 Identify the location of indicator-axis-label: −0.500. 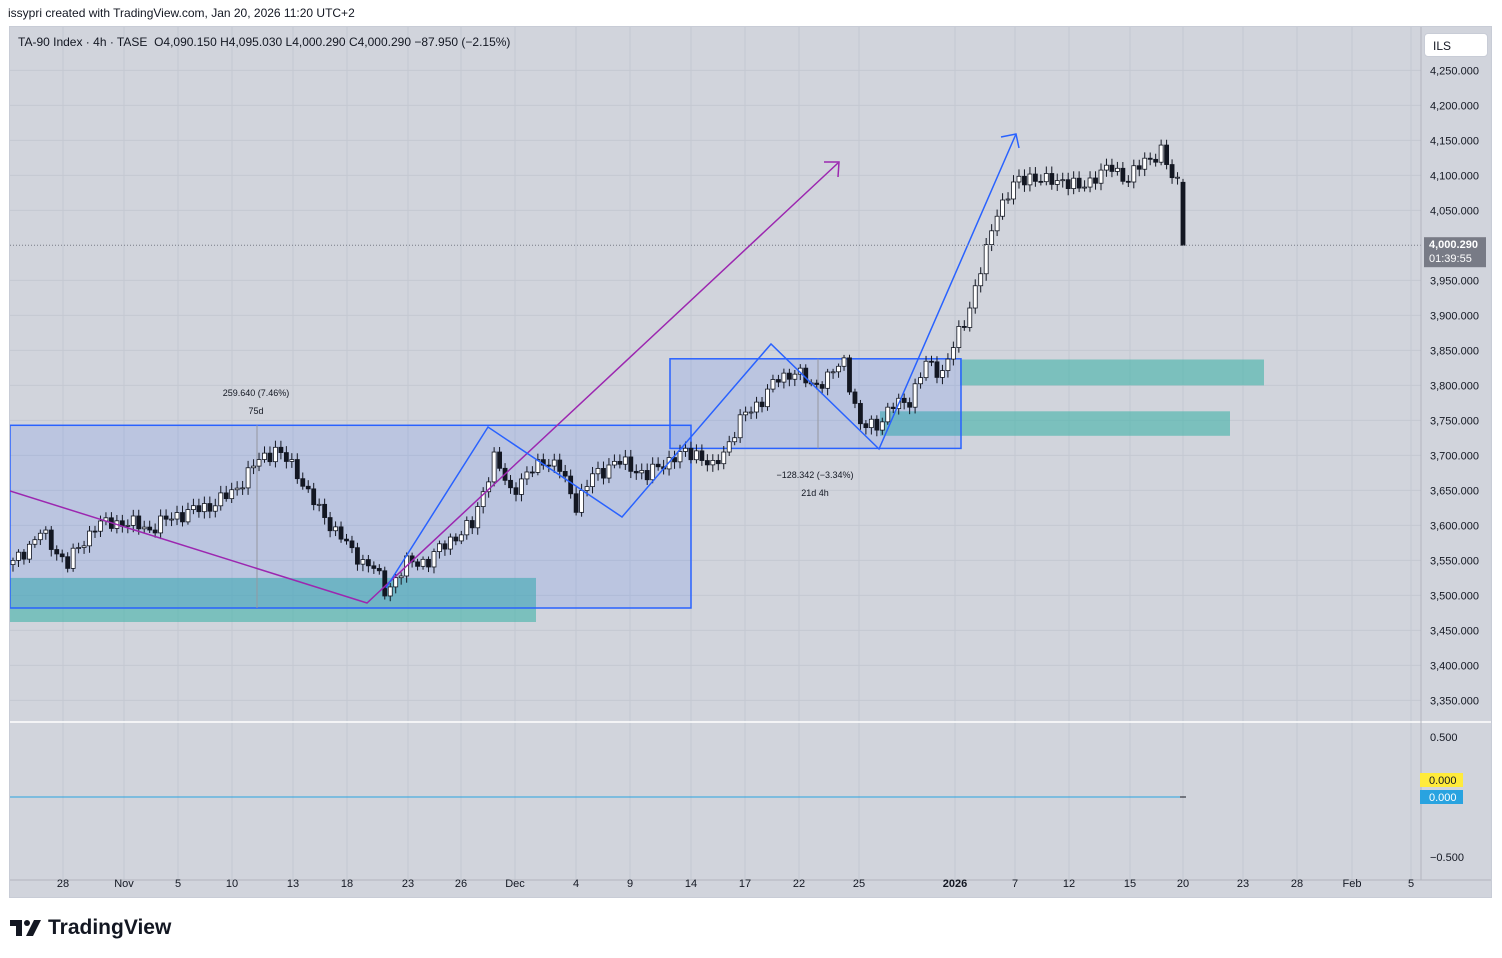
(1447, 858).